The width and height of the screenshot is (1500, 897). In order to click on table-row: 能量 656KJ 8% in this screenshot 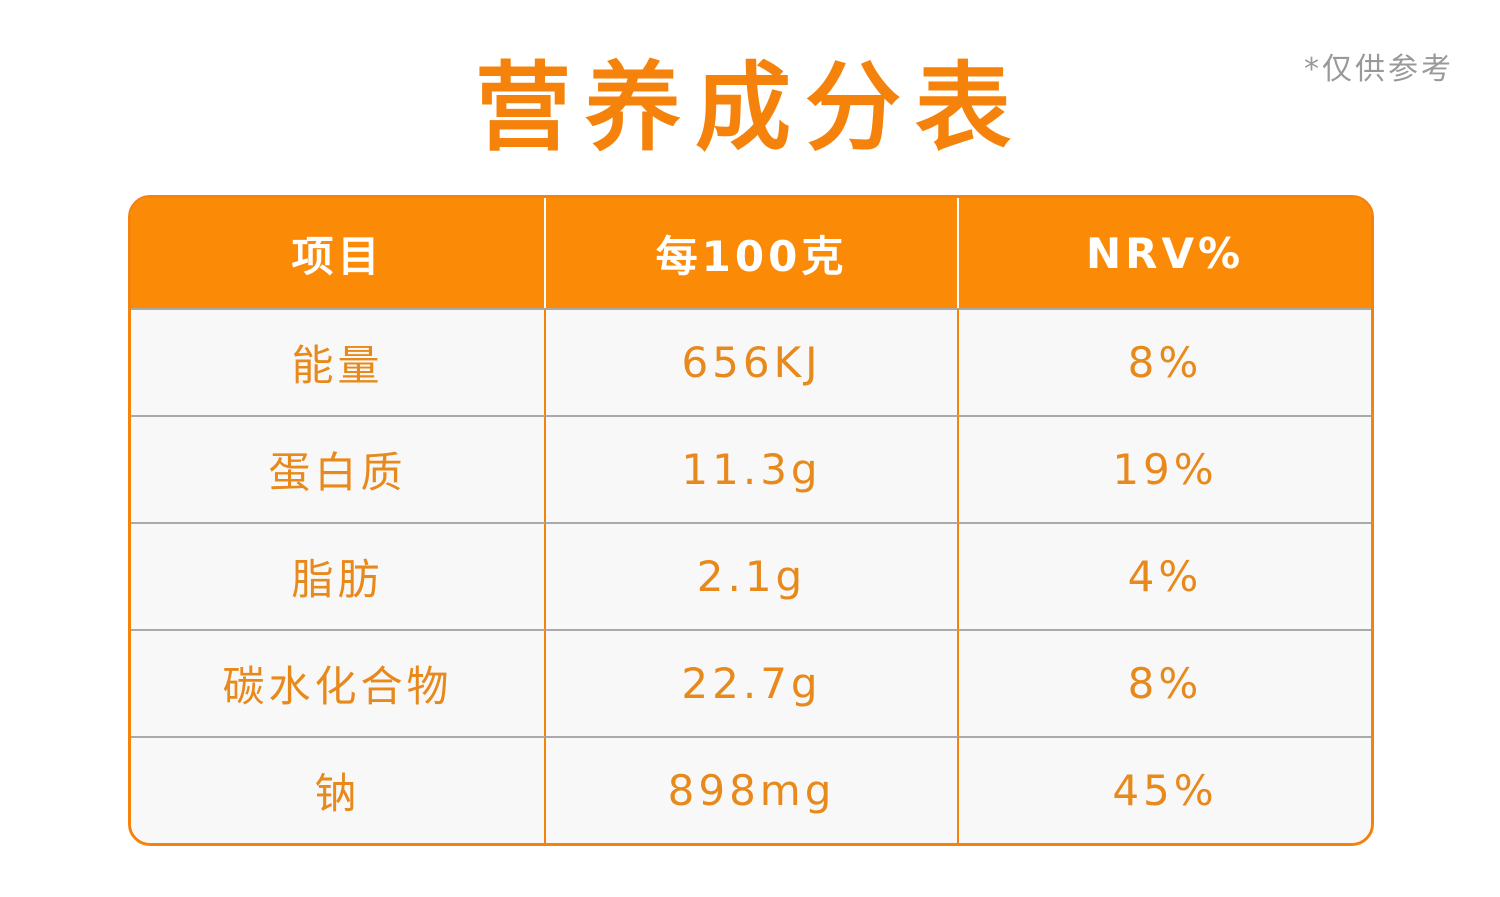, I will do `click(751, 361)`.